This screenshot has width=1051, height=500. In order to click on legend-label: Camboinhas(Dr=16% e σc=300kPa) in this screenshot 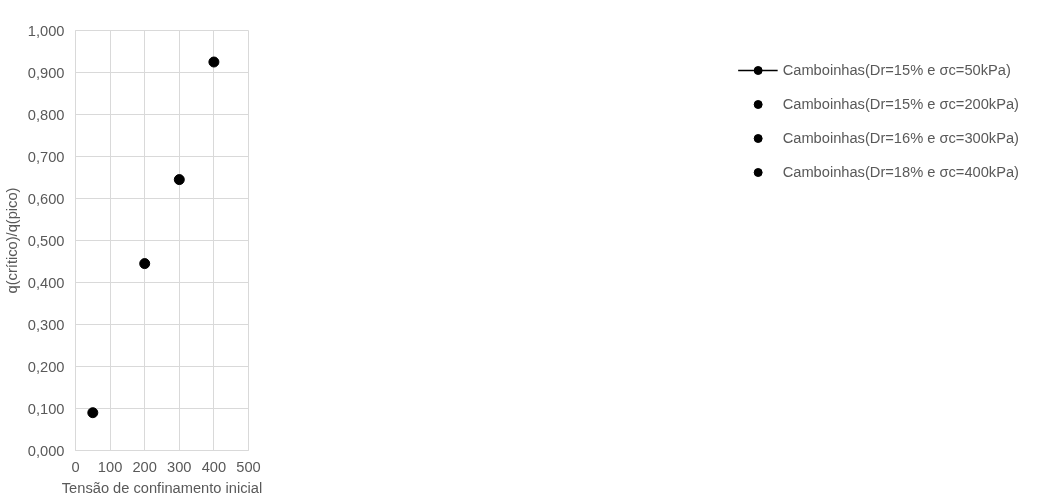, I will do `click(900, 138)`.